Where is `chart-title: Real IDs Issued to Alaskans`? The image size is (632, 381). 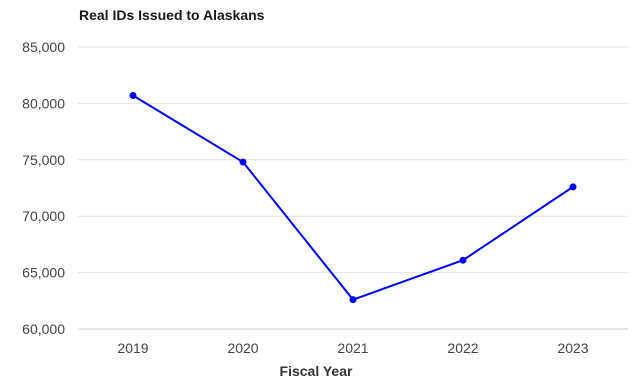
chart-title: Real IDs Issued to Alaskans is located at coordinates (172, 15).